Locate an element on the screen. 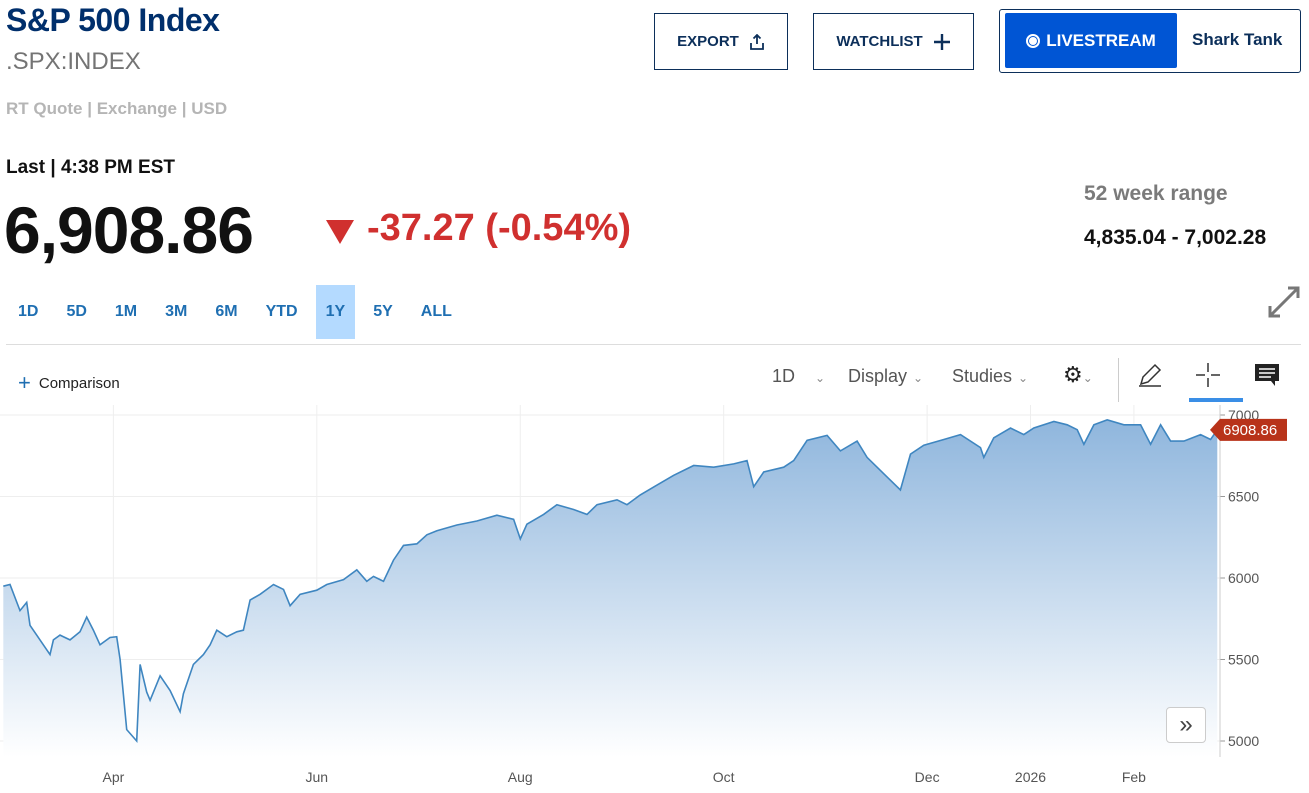 The width and height of the screenshot is (1309, 793). studies-label: Studies is located at coordinates (982, 376).